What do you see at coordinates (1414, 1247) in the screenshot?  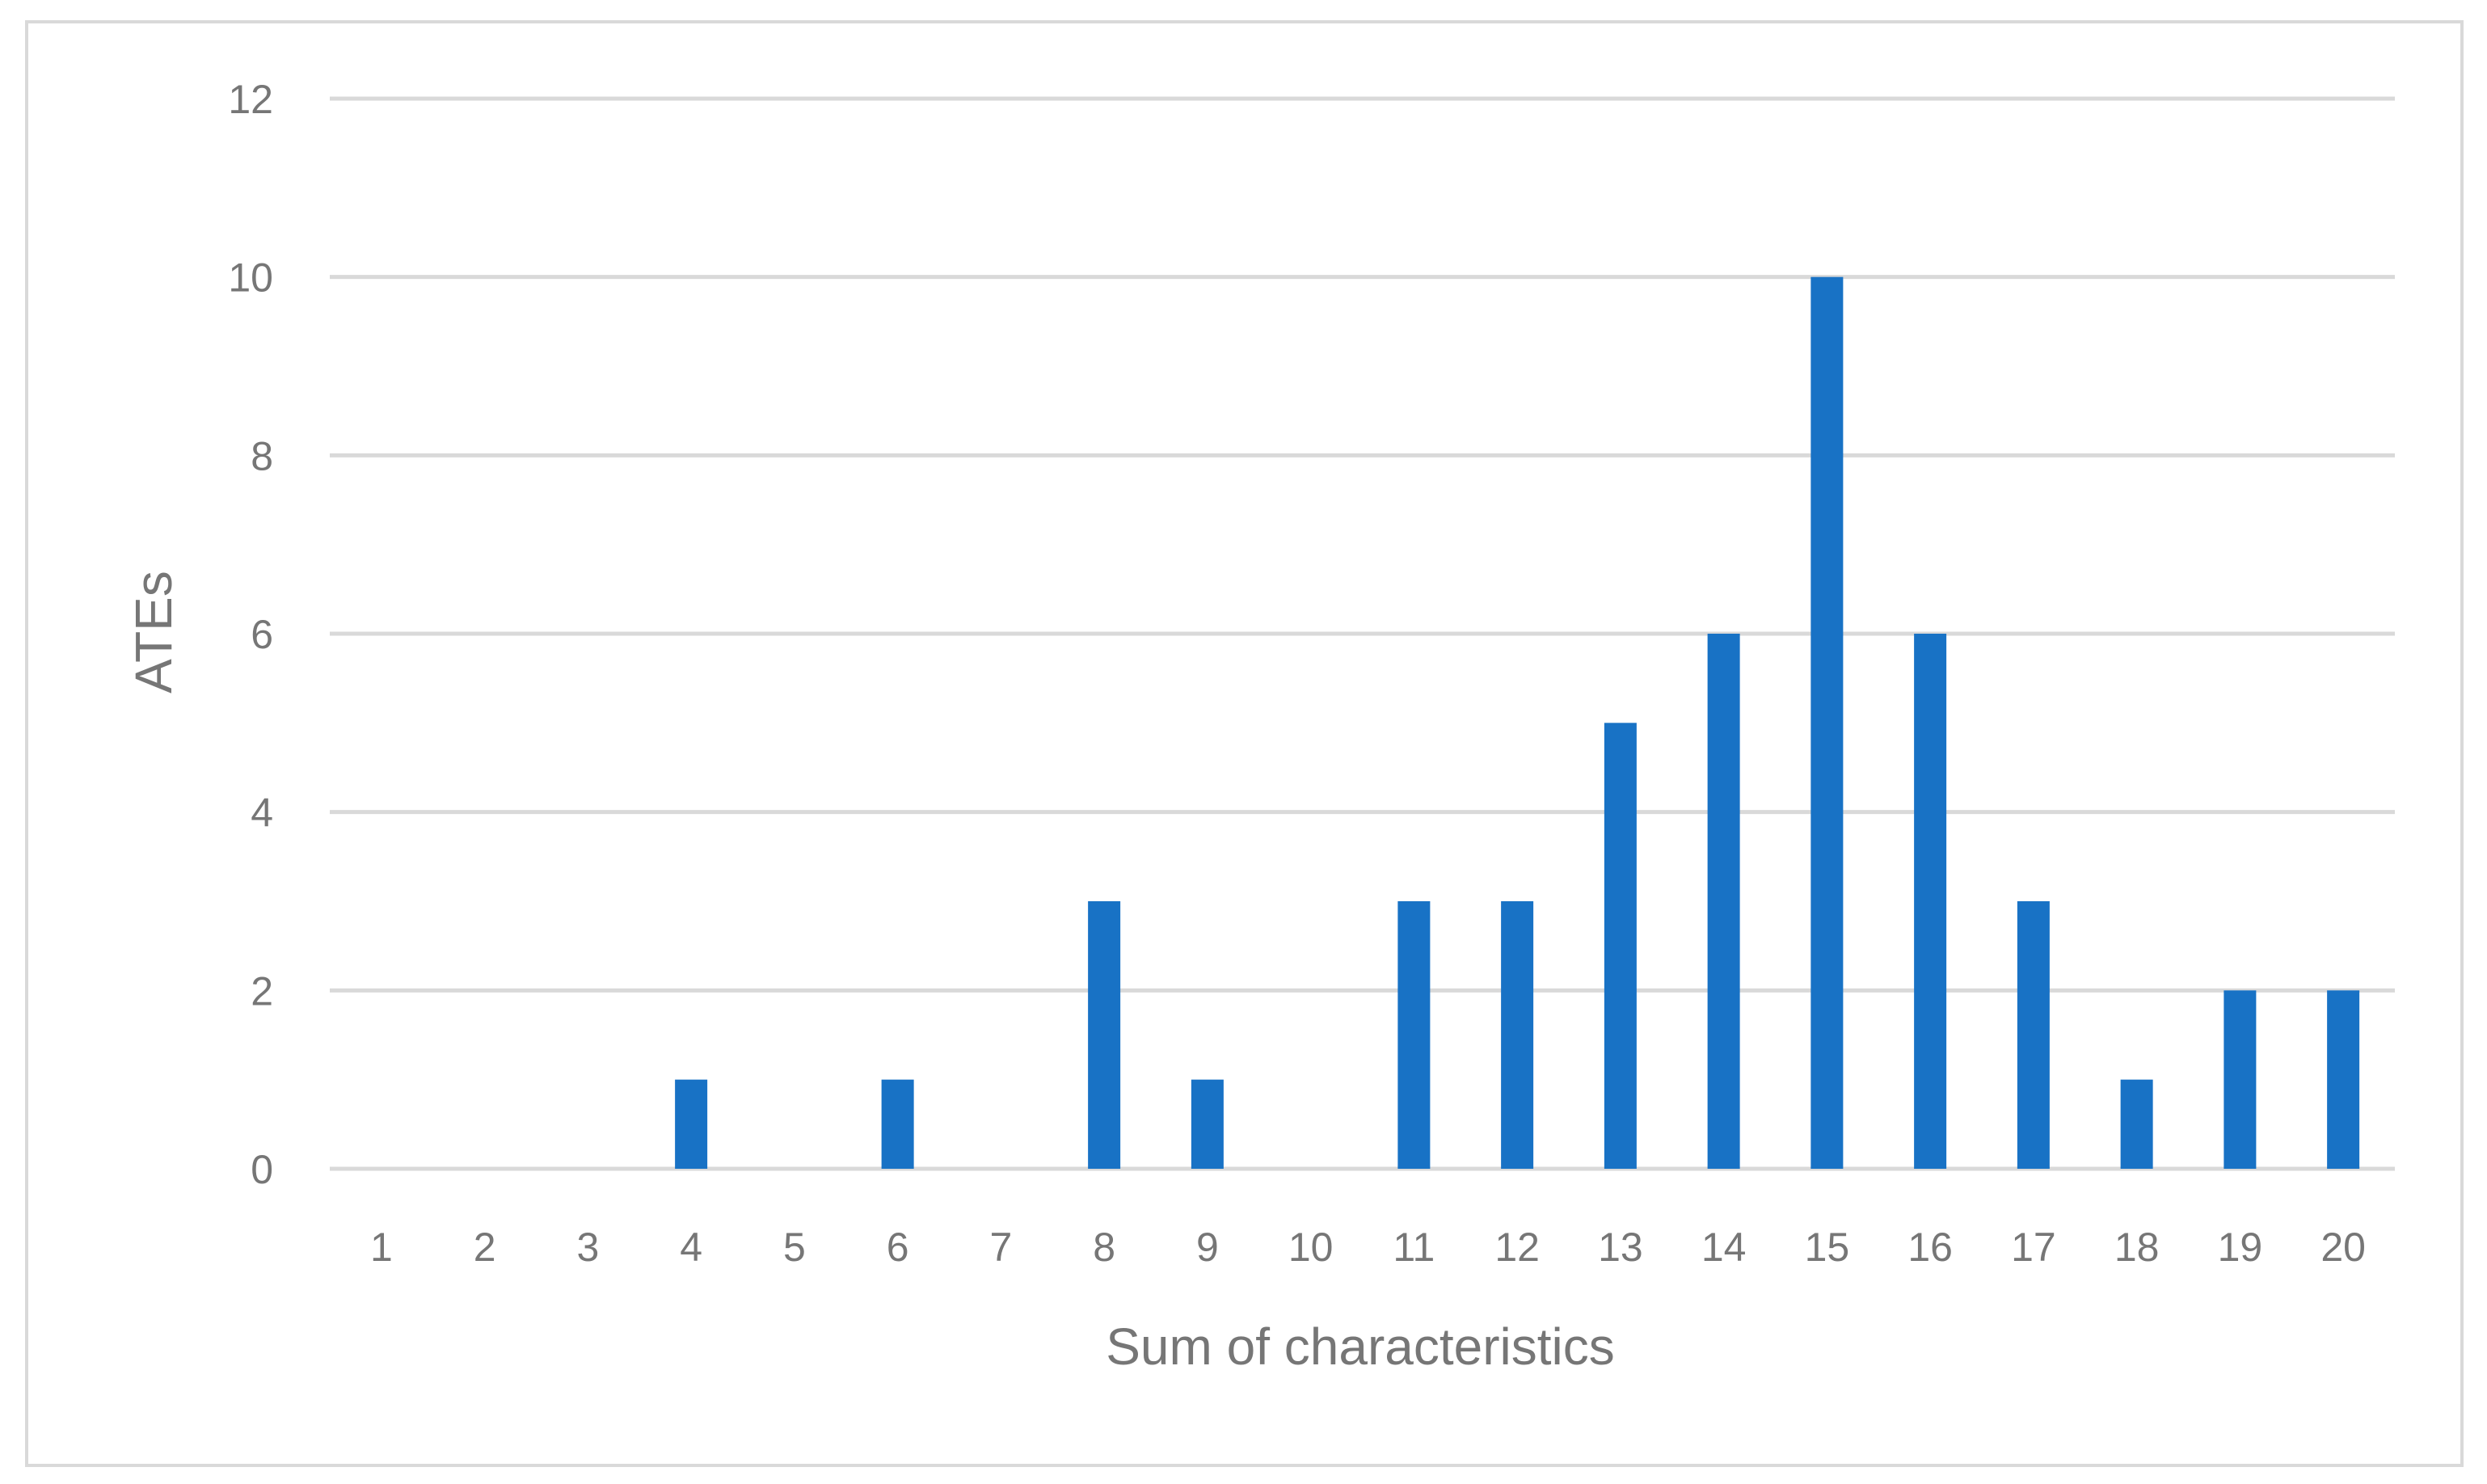 I see `x-tick-label: 11` at bounding box center [1414, 1247].